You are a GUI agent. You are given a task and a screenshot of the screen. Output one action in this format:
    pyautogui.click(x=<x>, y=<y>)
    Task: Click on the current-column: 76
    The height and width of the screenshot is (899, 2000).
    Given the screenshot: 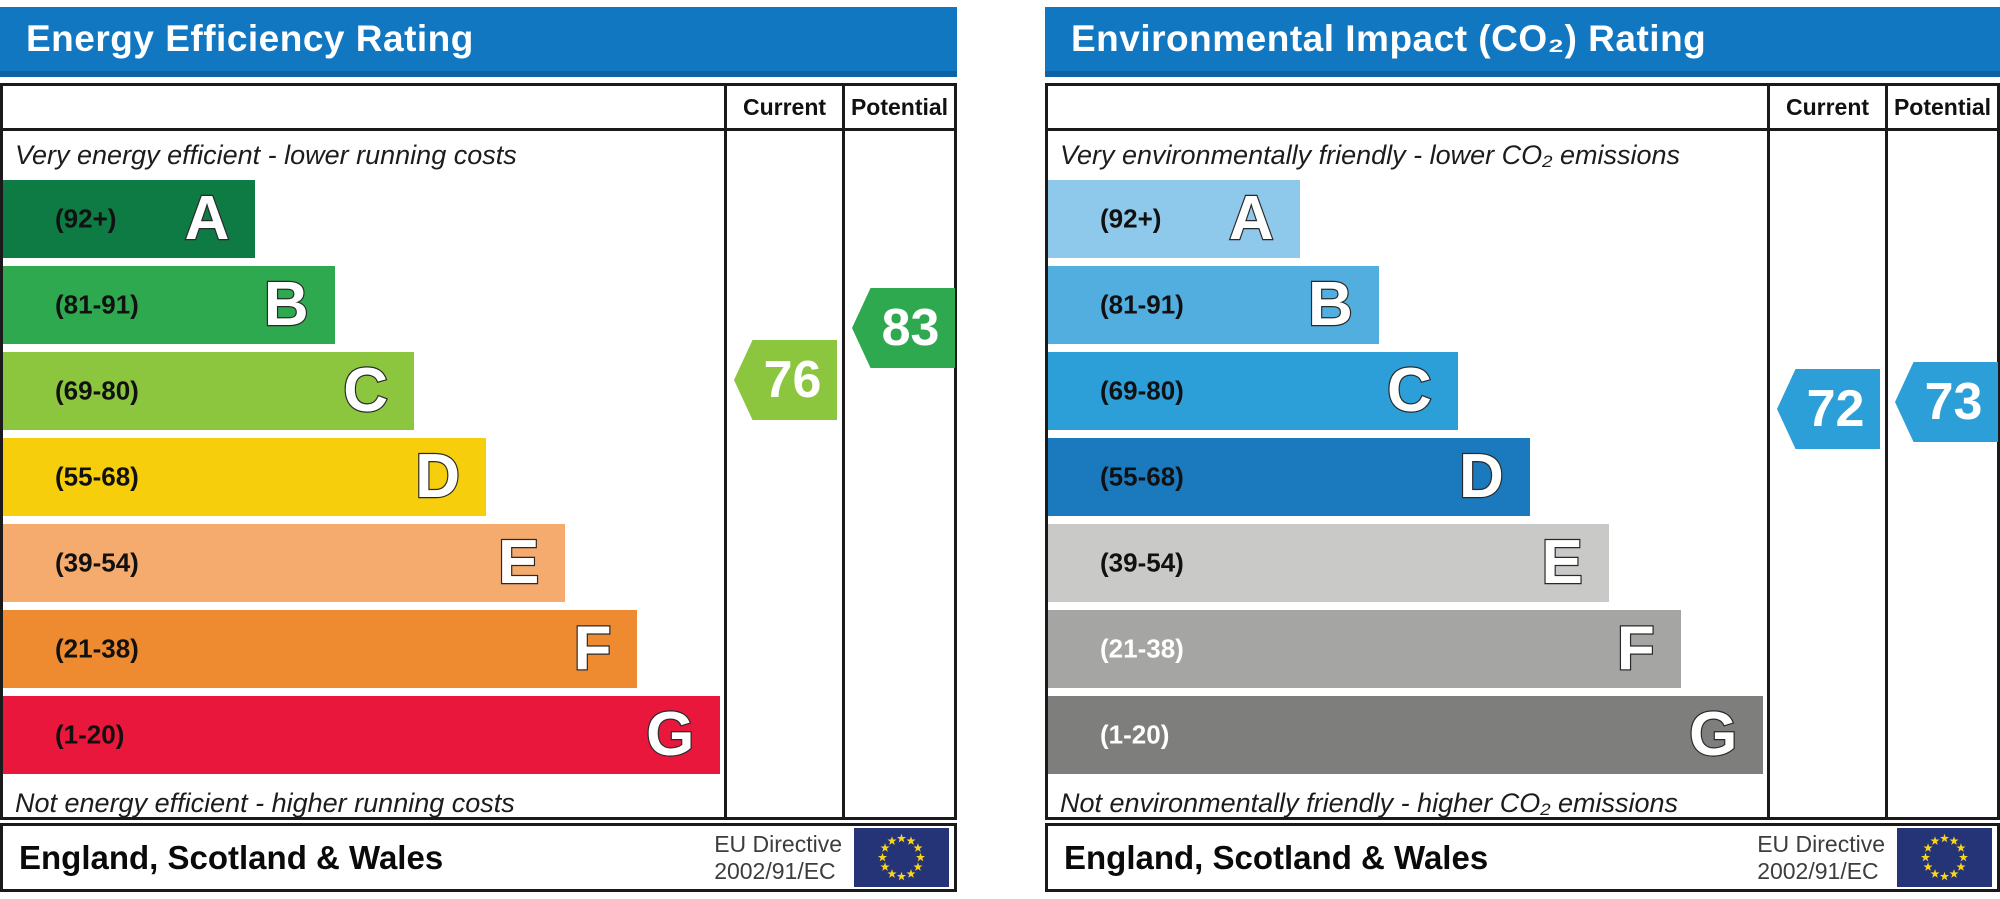 What is the action you would take?
    pyautogui.click(x=783, y=474)
    